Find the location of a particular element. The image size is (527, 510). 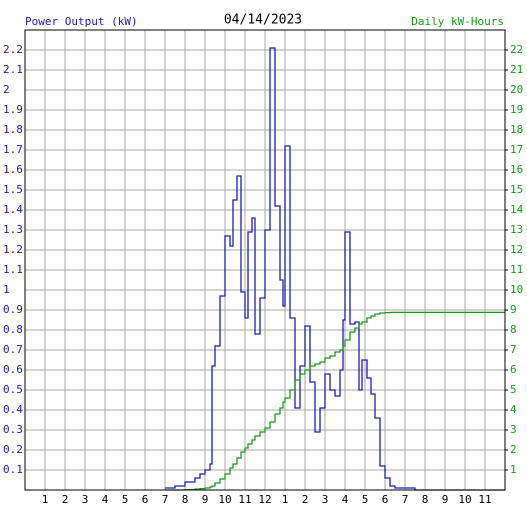

y-tick-label: 1.4 is located at coordinates (13, 209).